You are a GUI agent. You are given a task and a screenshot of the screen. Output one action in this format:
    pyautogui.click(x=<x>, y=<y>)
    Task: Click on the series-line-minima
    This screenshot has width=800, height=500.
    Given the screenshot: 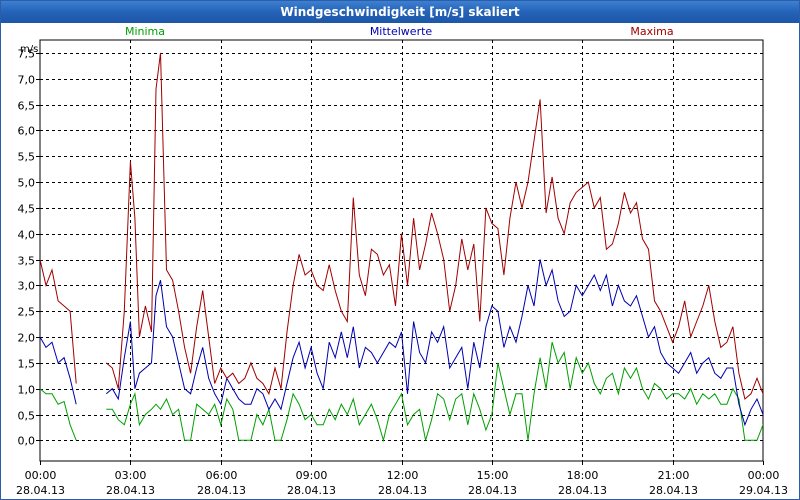 What is the action you would take?
    pyautogui.click(x=58, y=414)
    